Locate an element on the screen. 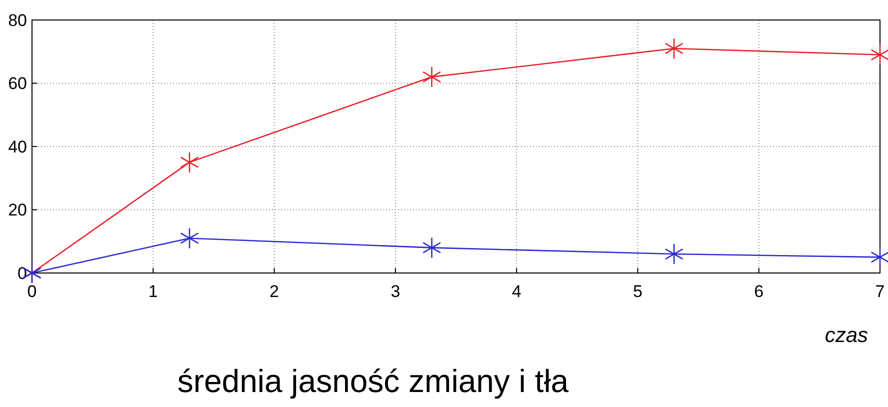 The height and width of the screenshot is (407, 888). x-tick-label: 4 is located at coordinates (517, 291).